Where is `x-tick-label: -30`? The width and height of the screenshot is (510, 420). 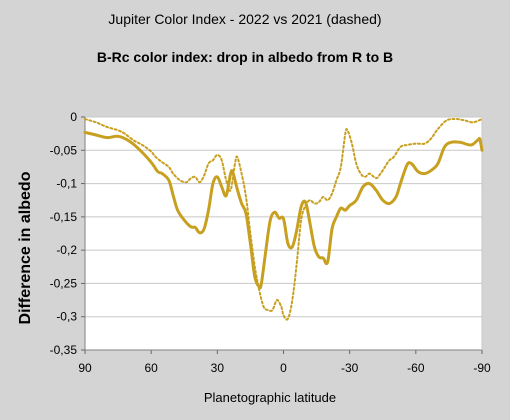
x-tick-label: -30 is located at coordinates (350, 368).